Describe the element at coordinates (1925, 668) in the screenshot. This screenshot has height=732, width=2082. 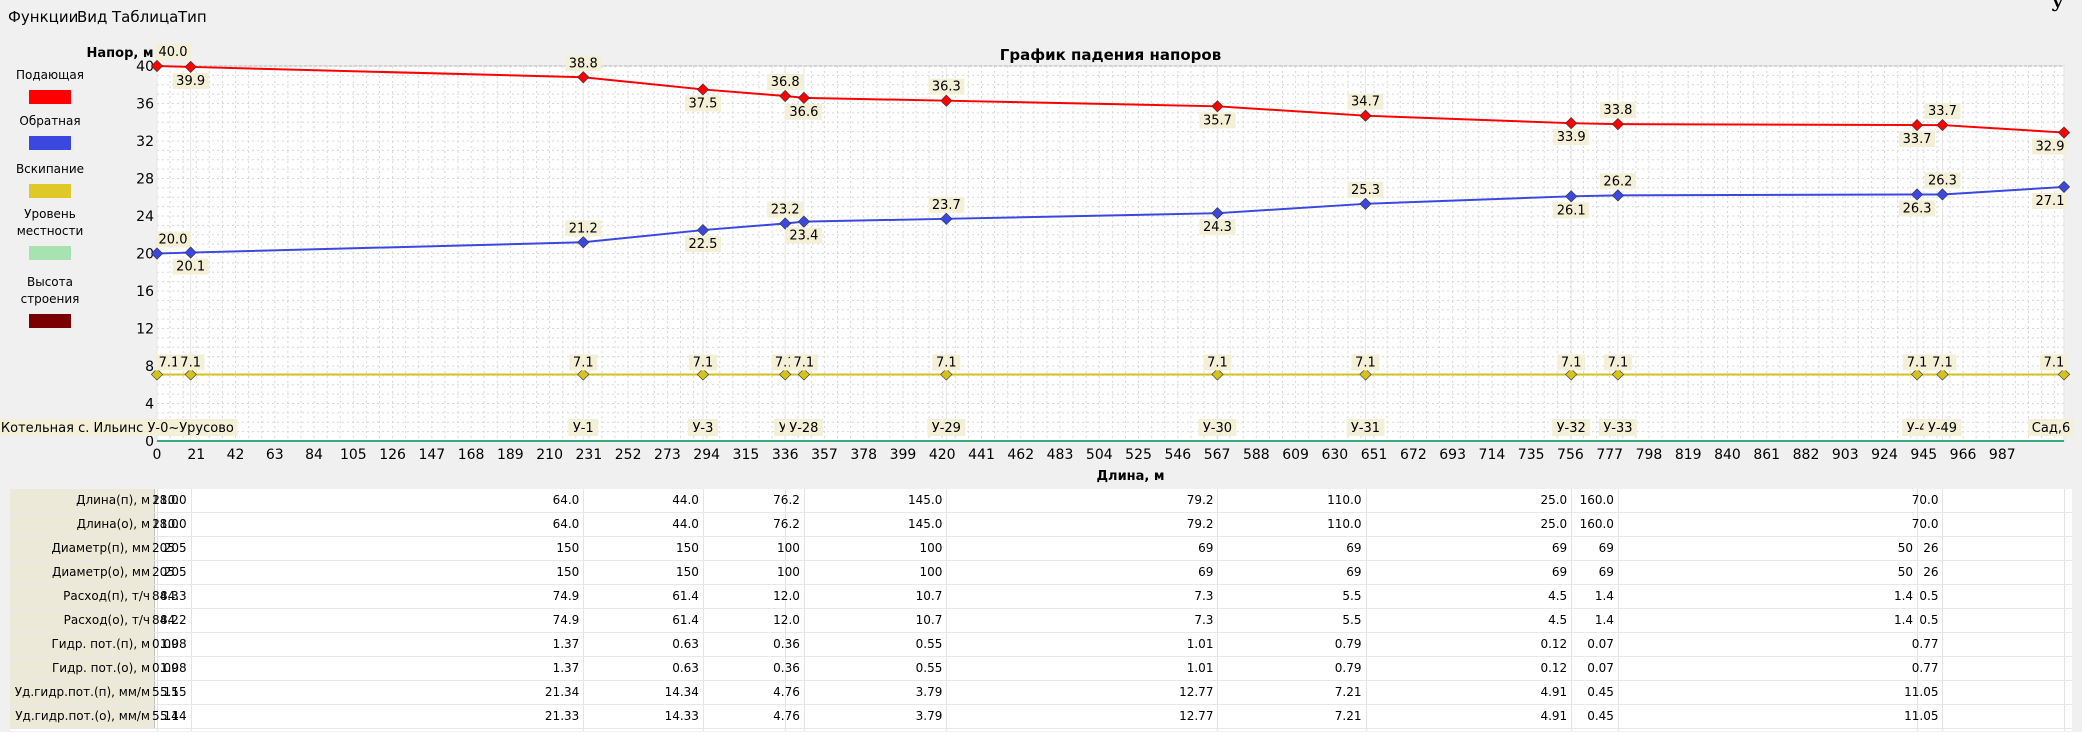
I see `table-cell: 0.77` at that location.